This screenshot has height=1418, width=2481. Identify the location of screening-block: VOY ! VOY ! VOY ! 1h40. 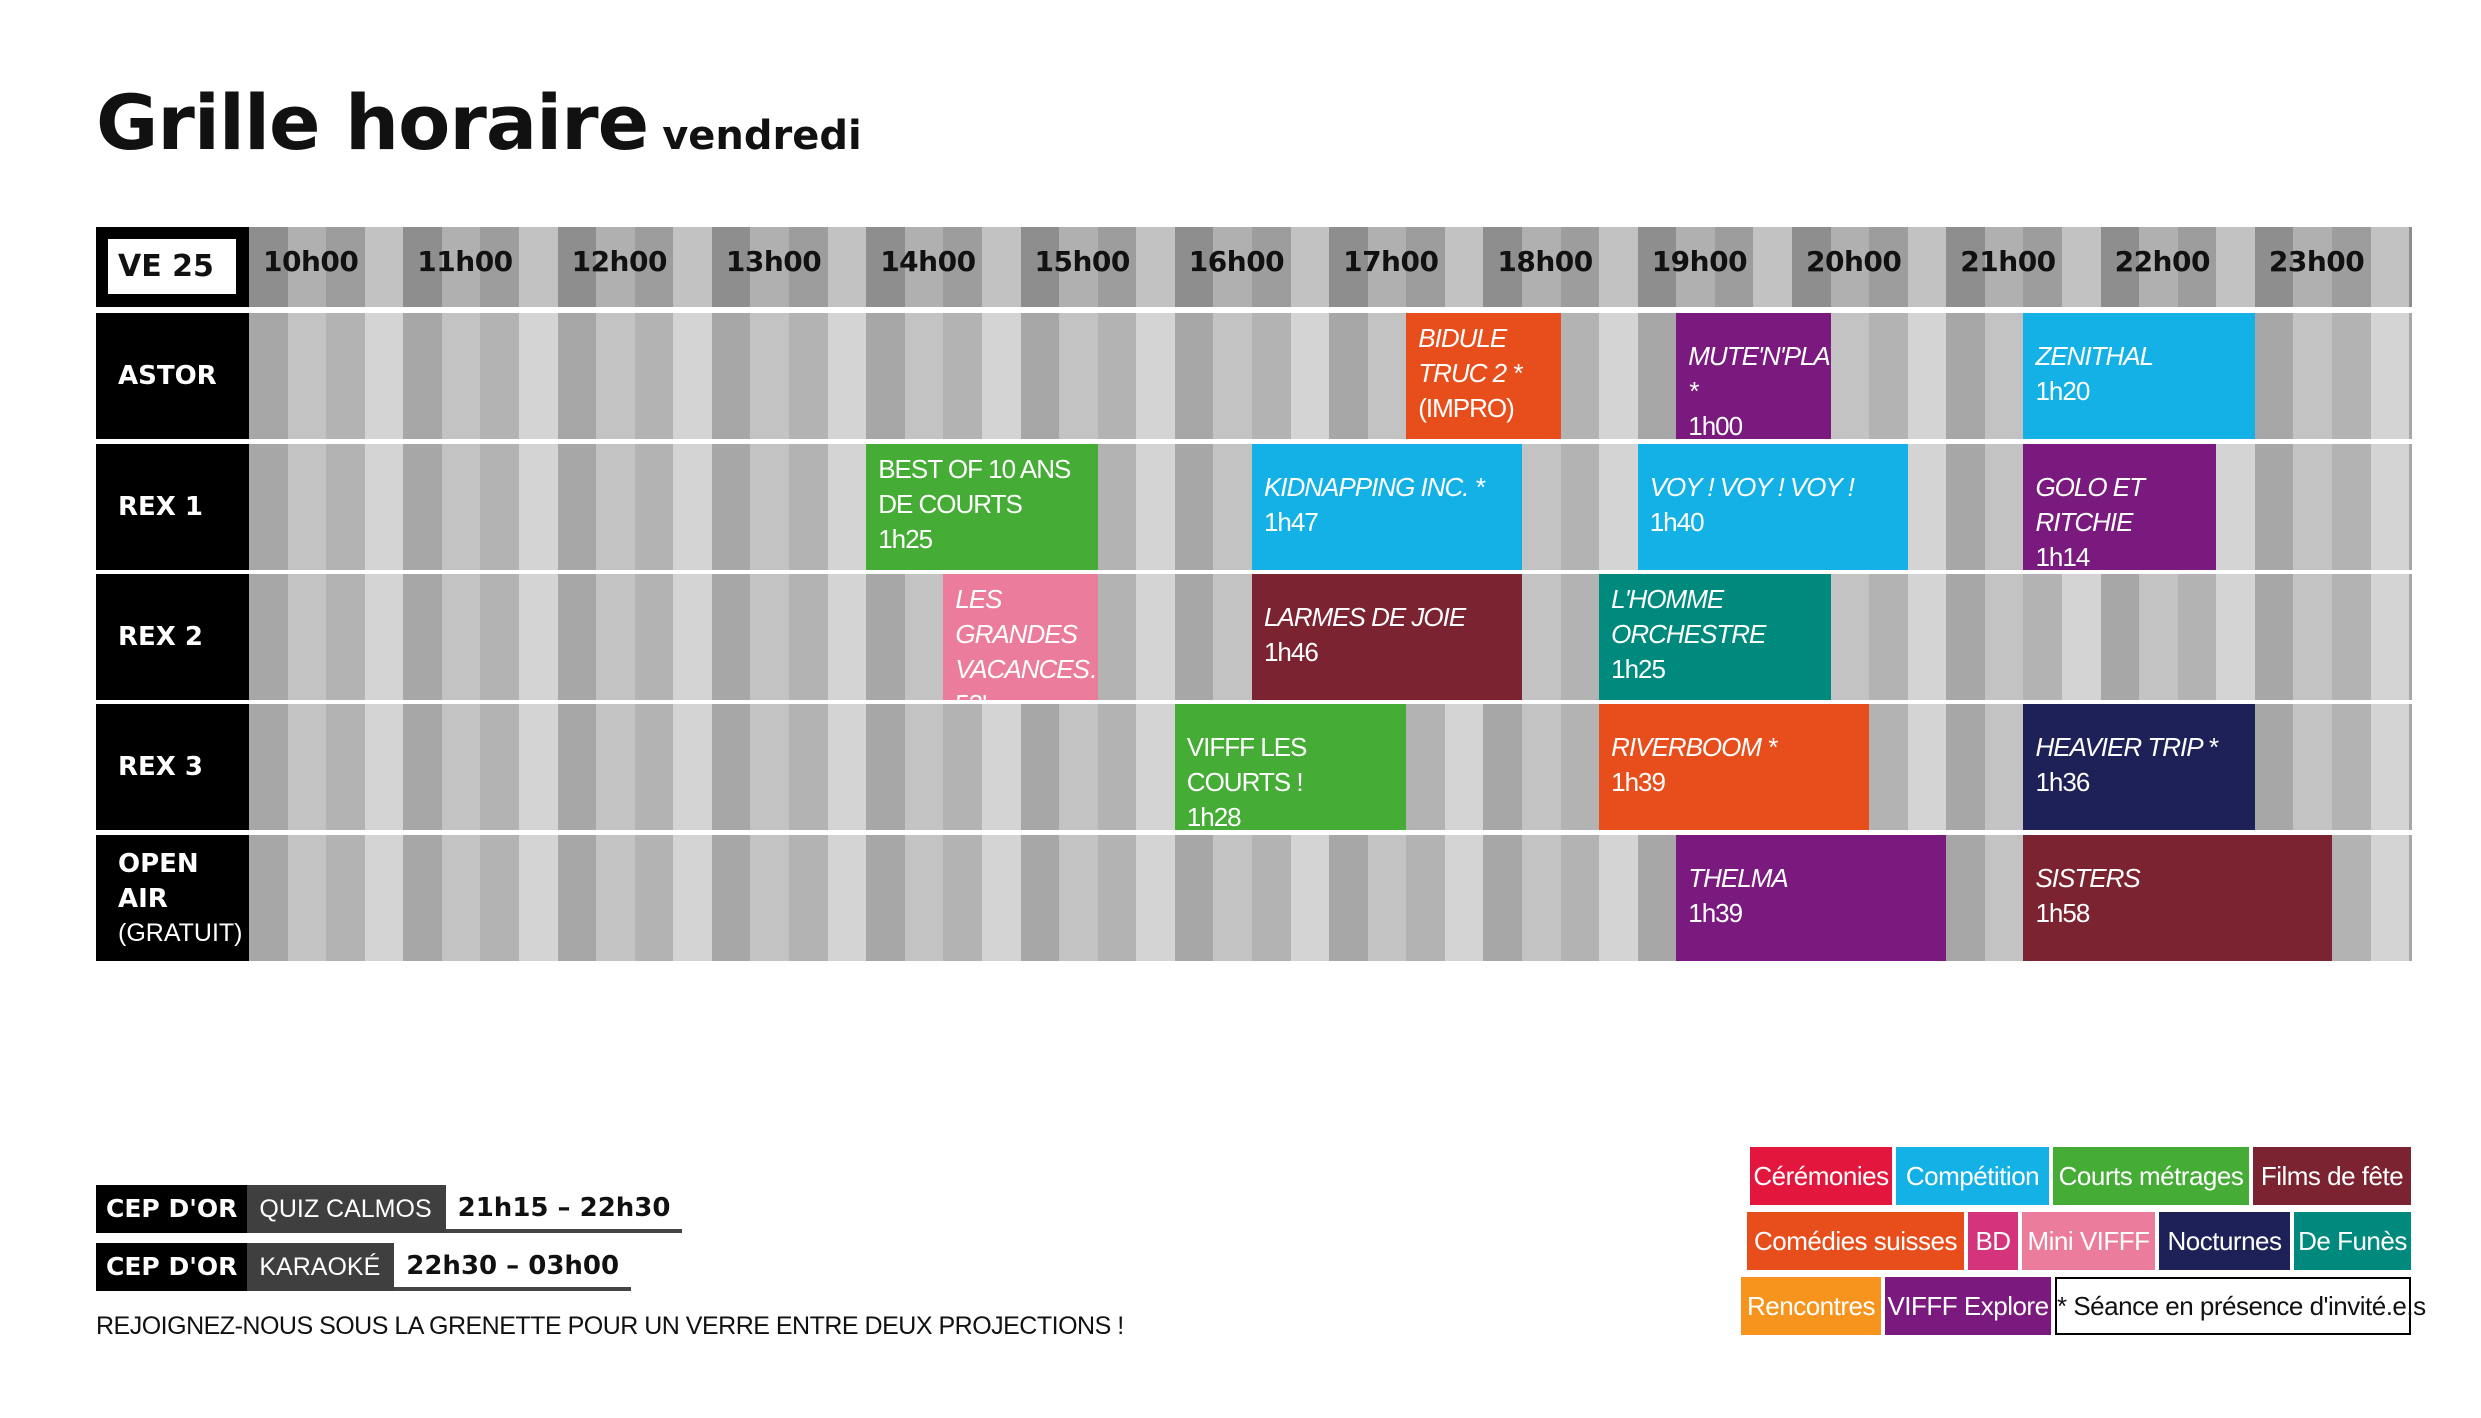
(1772, 507).